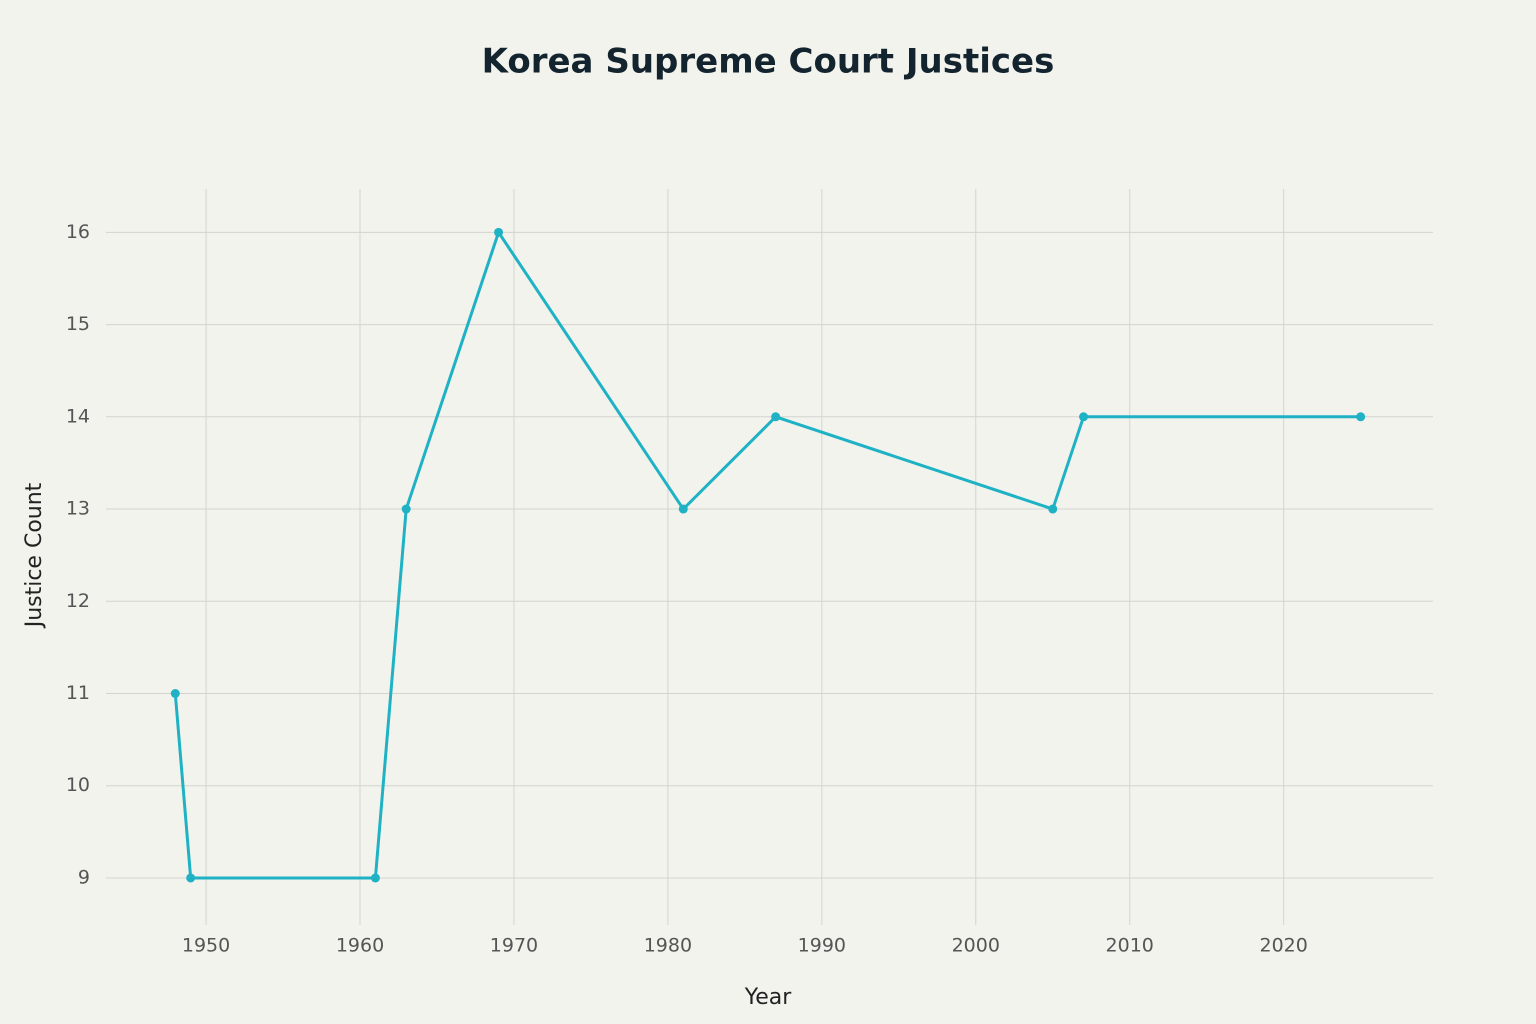 This screenshot has width=1536, height=1024. What do you see at coordinates (78, 509) in the screenshot?
I see `y-tick-label: 13` at bounding box center [78, 509].